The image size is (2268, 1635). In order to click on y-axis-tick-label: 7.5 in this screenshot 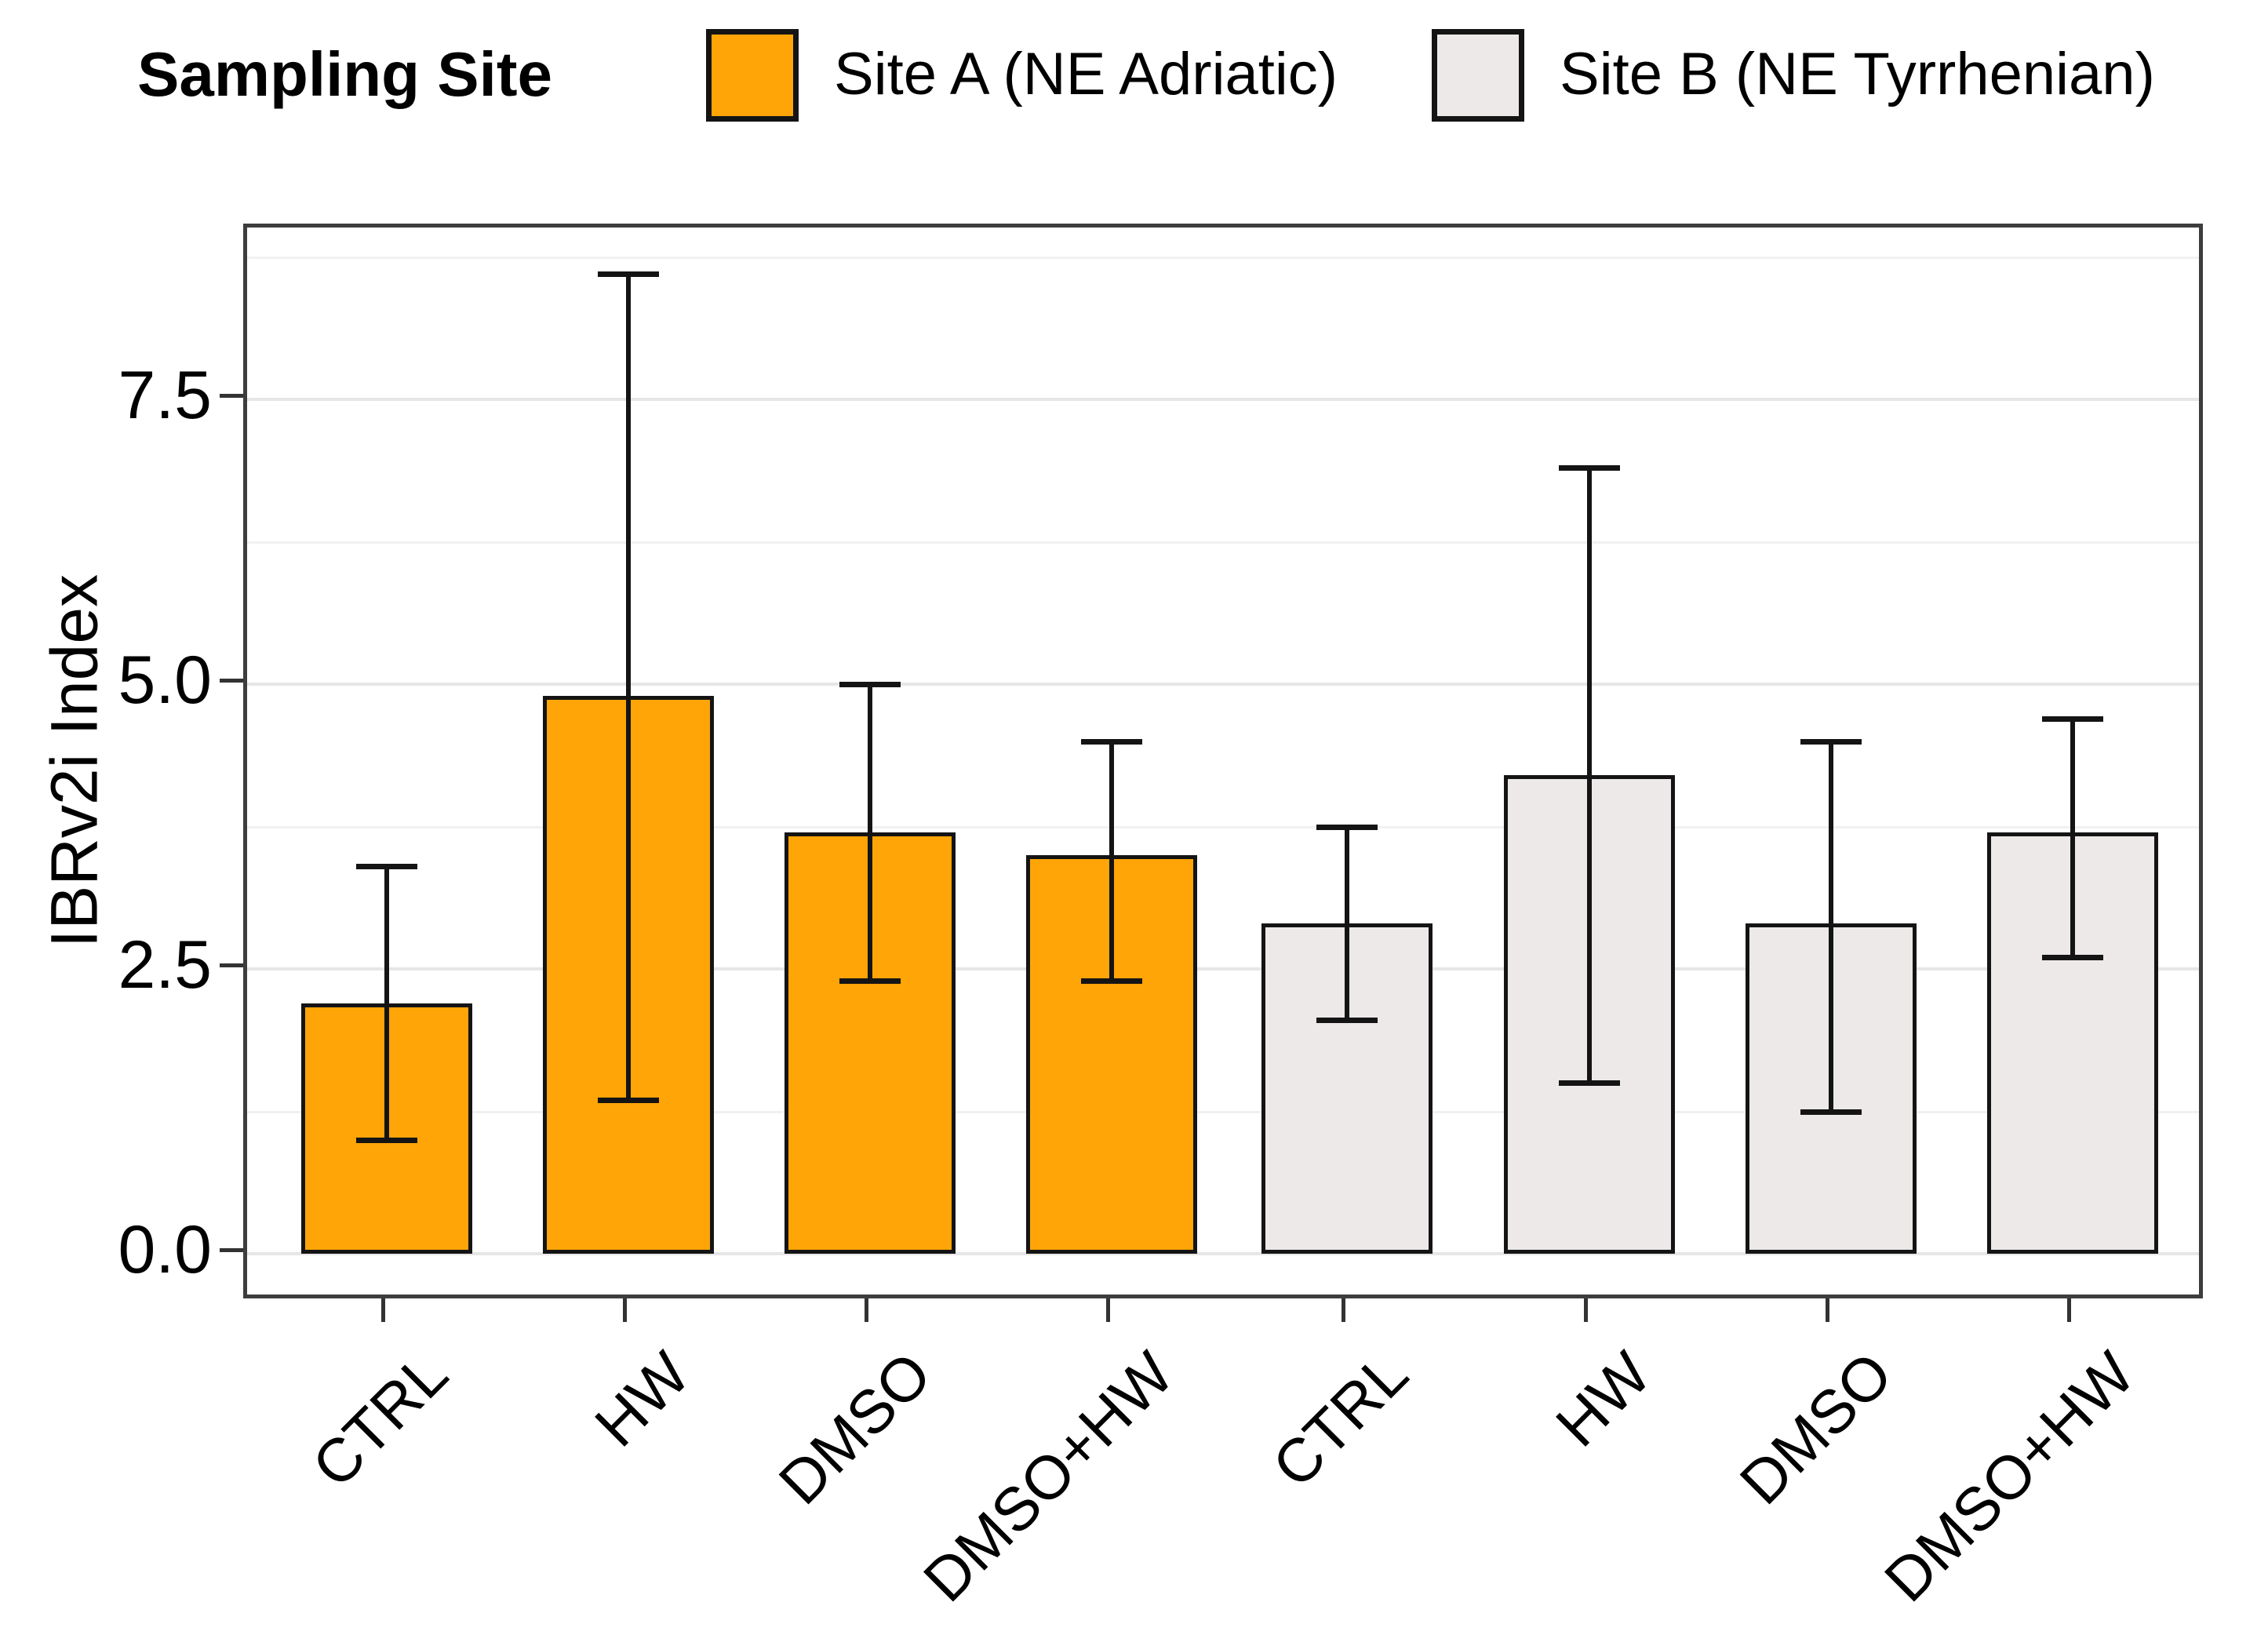, I will do `click(165, 395)`.